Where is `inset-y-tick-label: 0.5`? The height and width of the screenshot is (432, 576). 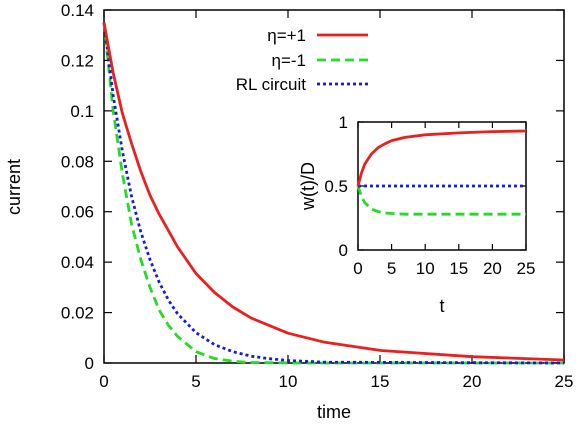 inset-y-tick-label: 0.5 is located at coordinates (336, 186).